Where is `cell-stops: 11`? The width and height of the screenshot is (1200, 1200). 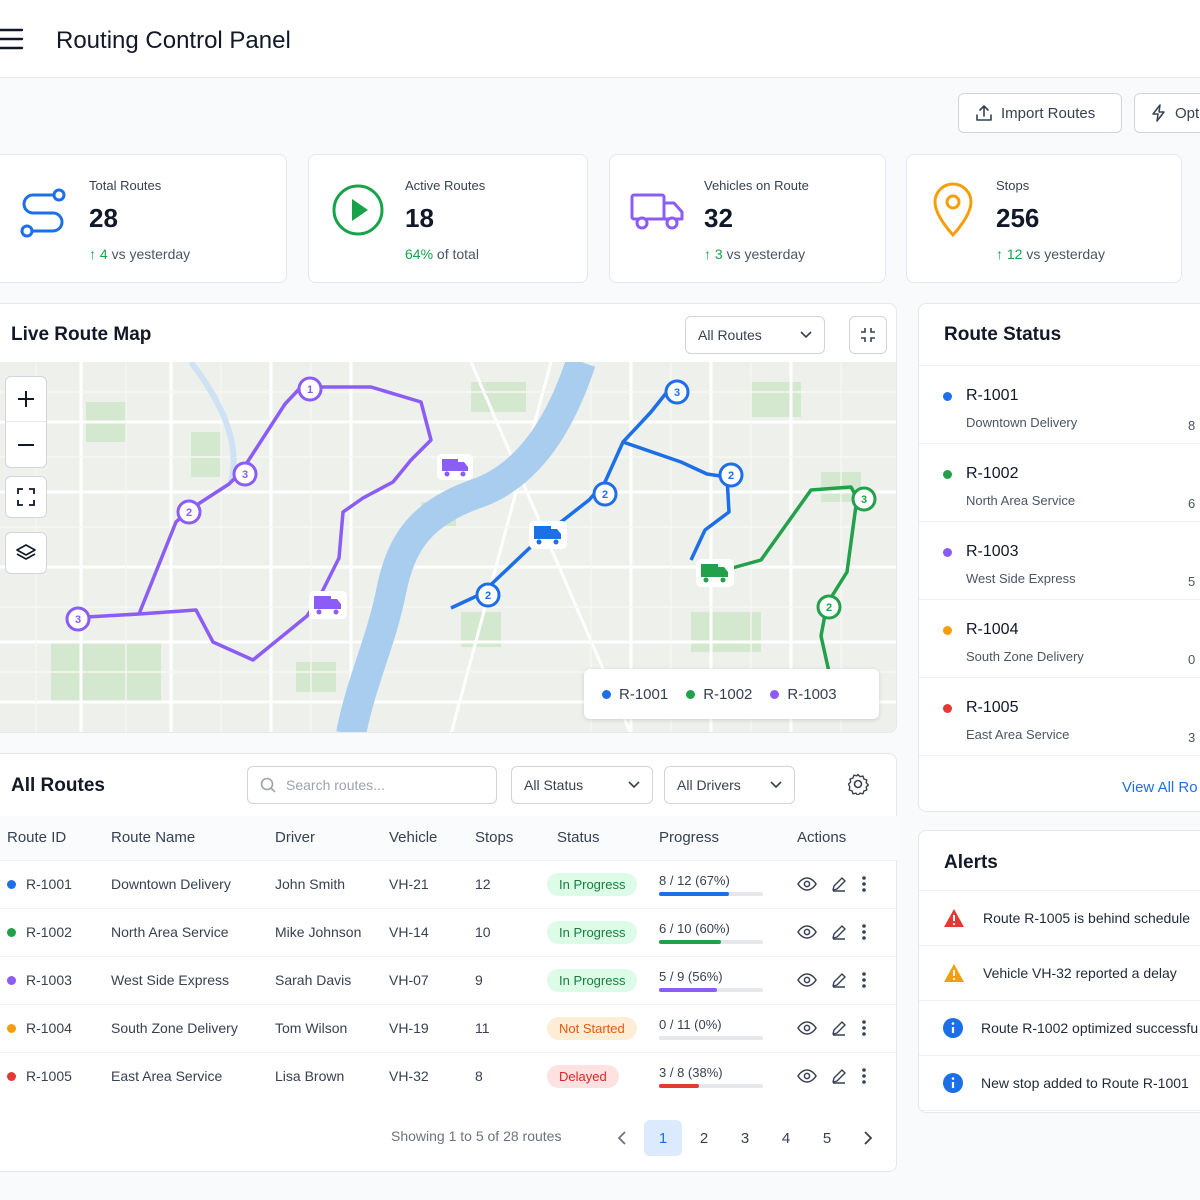
cell-stops: 11 is located at coordinates (511, 1027).